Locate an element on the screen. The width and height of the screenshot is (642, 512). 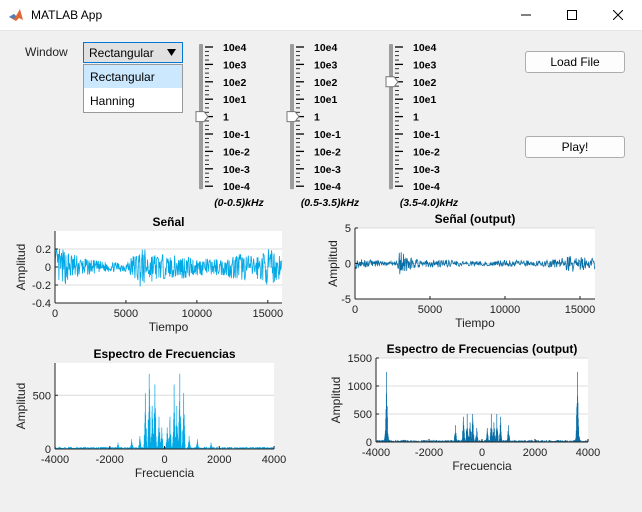
close-button is located at coordinates (618, 15).